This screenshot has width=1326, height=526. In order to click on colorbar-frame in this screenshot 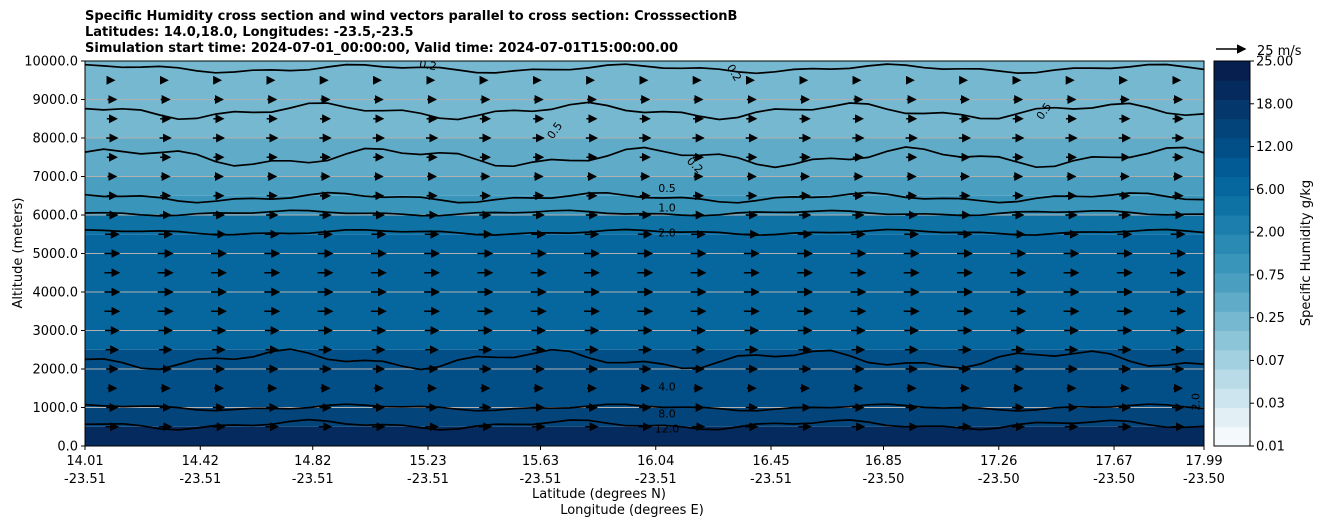, I will do `click(1232, 253)`.